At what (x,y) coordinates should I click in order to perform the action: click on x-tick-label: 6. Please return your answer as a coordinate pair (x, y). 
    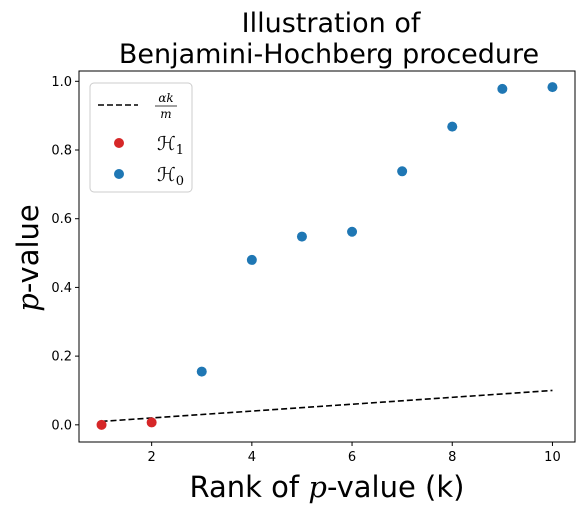
    Looking at the image, I should click on (352, 457).